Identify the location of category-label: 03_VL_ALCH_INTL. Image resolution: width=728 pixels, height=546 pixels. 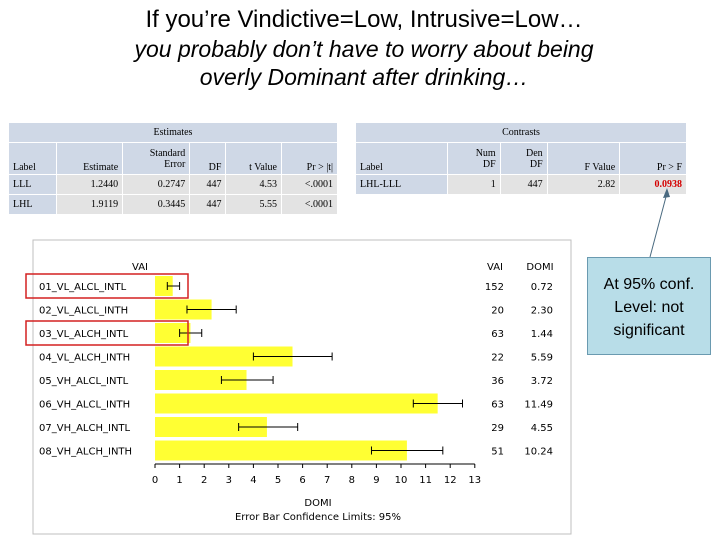
(84, 334).